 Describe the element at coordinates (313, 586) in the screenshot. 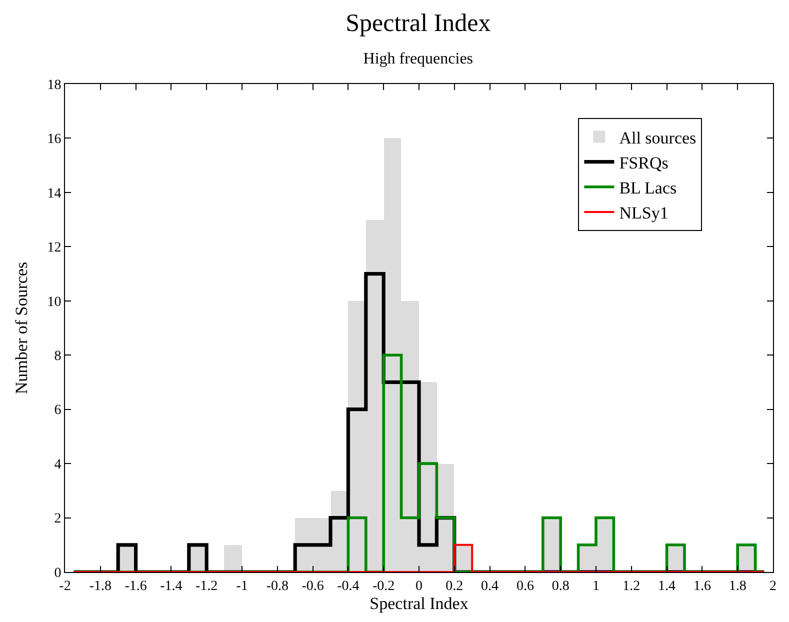

I see `x-tick-label: -0.6` at that location.